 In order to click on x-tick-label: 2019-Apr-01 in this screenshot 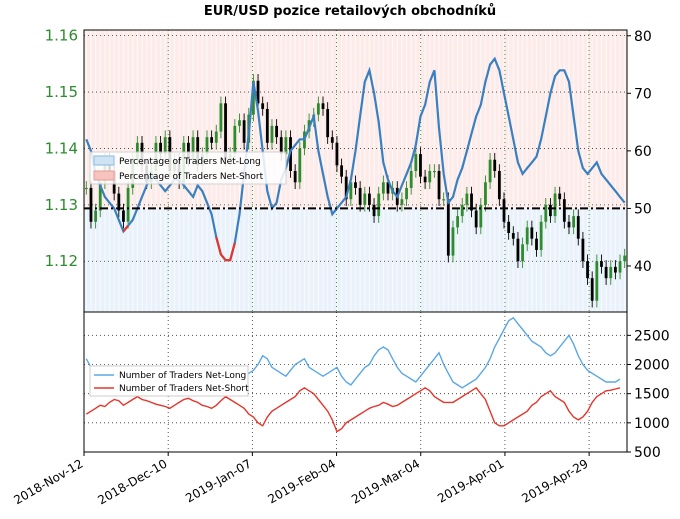, I will do `click(470, 480)`.